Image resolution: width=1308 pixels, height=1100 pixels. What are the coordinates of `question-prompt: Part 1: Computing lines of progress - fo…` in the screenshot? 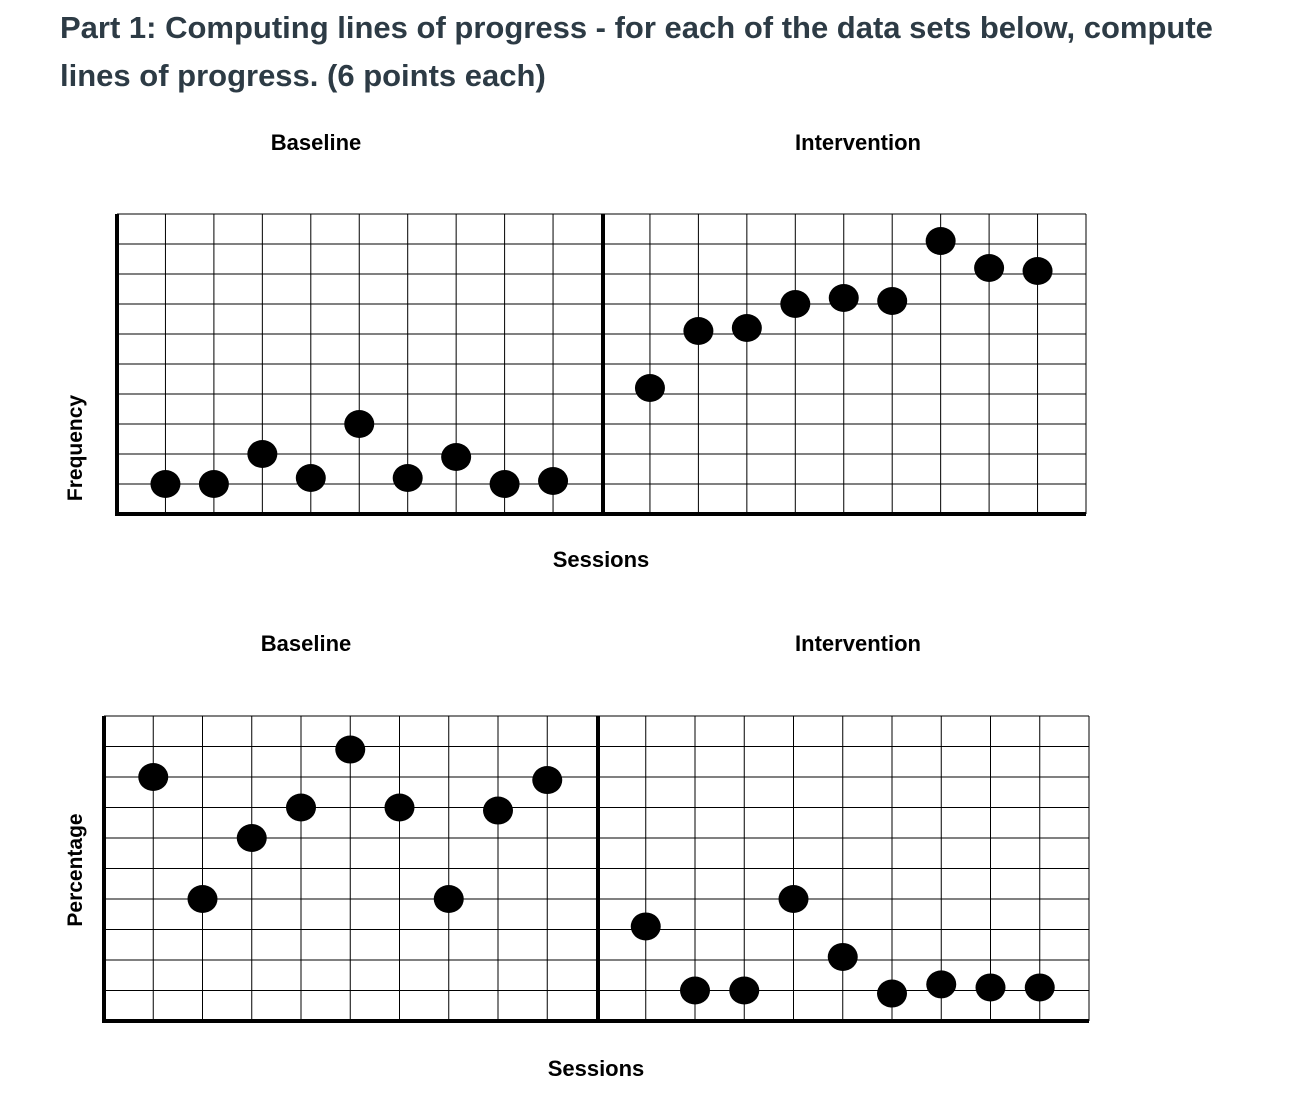 It's located at (636, 51).